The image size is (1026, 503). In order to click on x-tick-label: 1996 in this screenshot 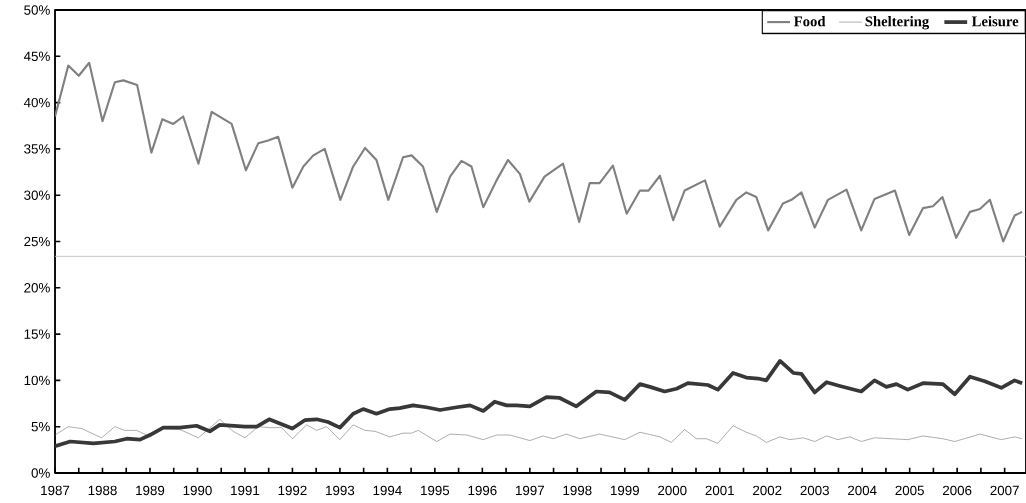, I will do `click(482, 490)`.